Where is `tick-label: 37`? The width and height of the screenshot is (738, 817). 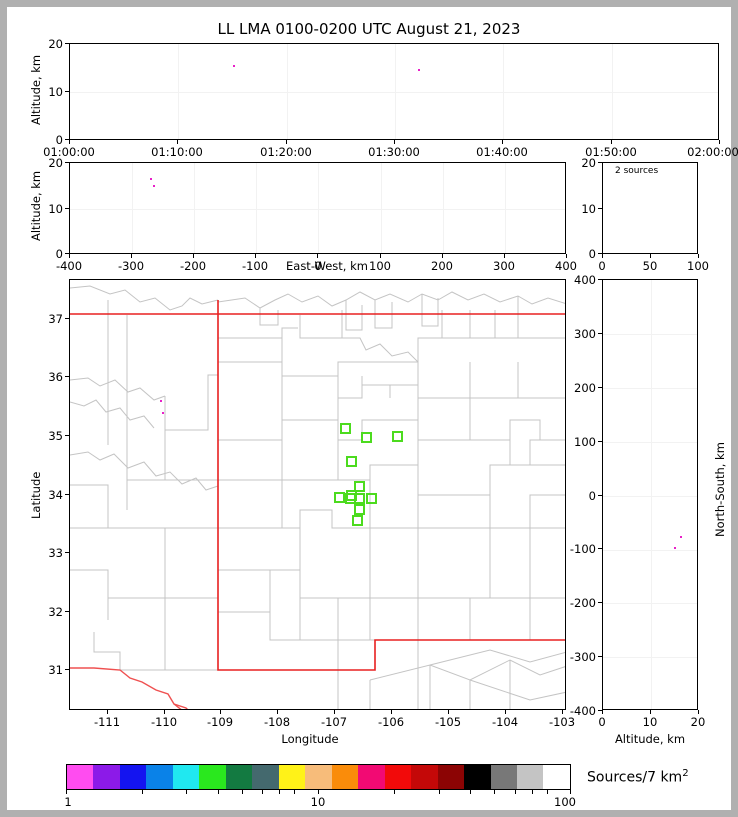
tick-label: 37 is located at coordinates (55, 319).